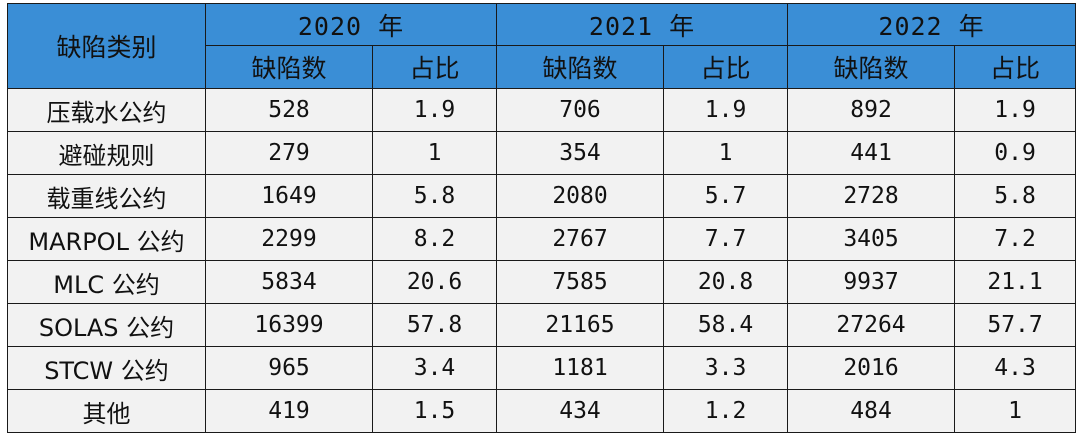 This screenshot has height=440, width=1080. I want to click on count-2020: 279, so click(289, 153).